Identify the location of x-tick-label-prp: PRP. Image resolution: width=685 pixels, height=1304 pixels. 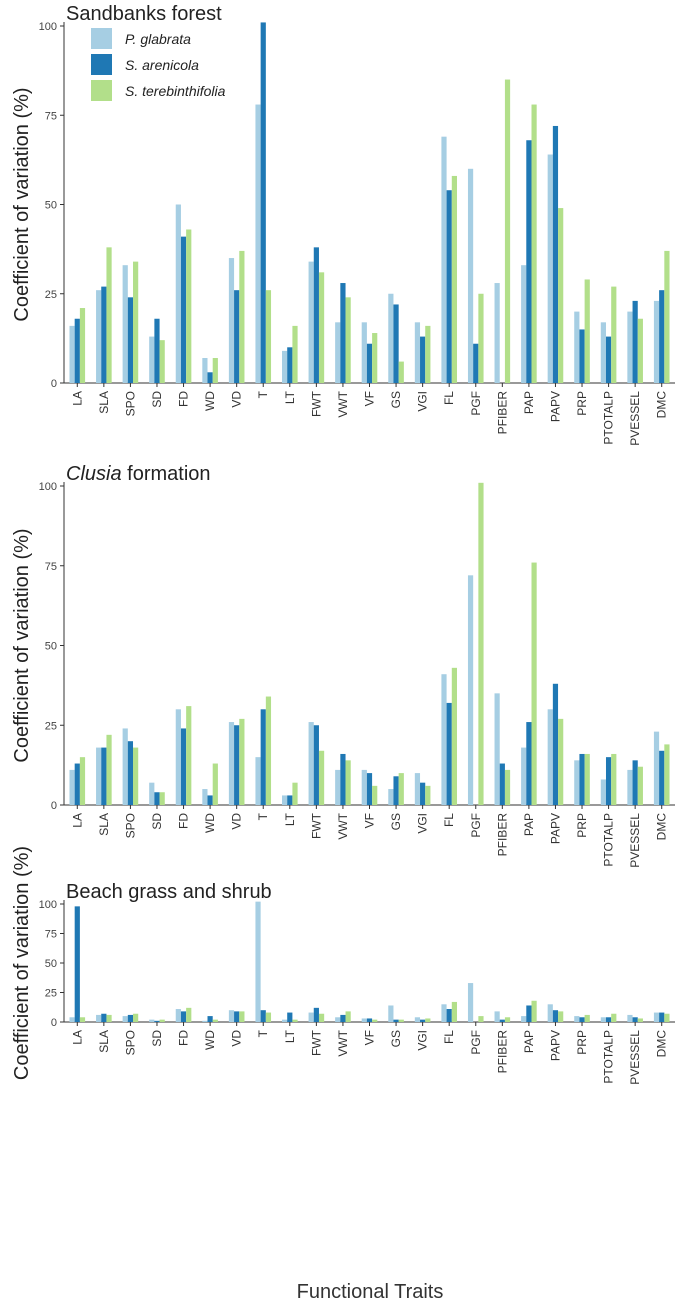
(582, 1042).